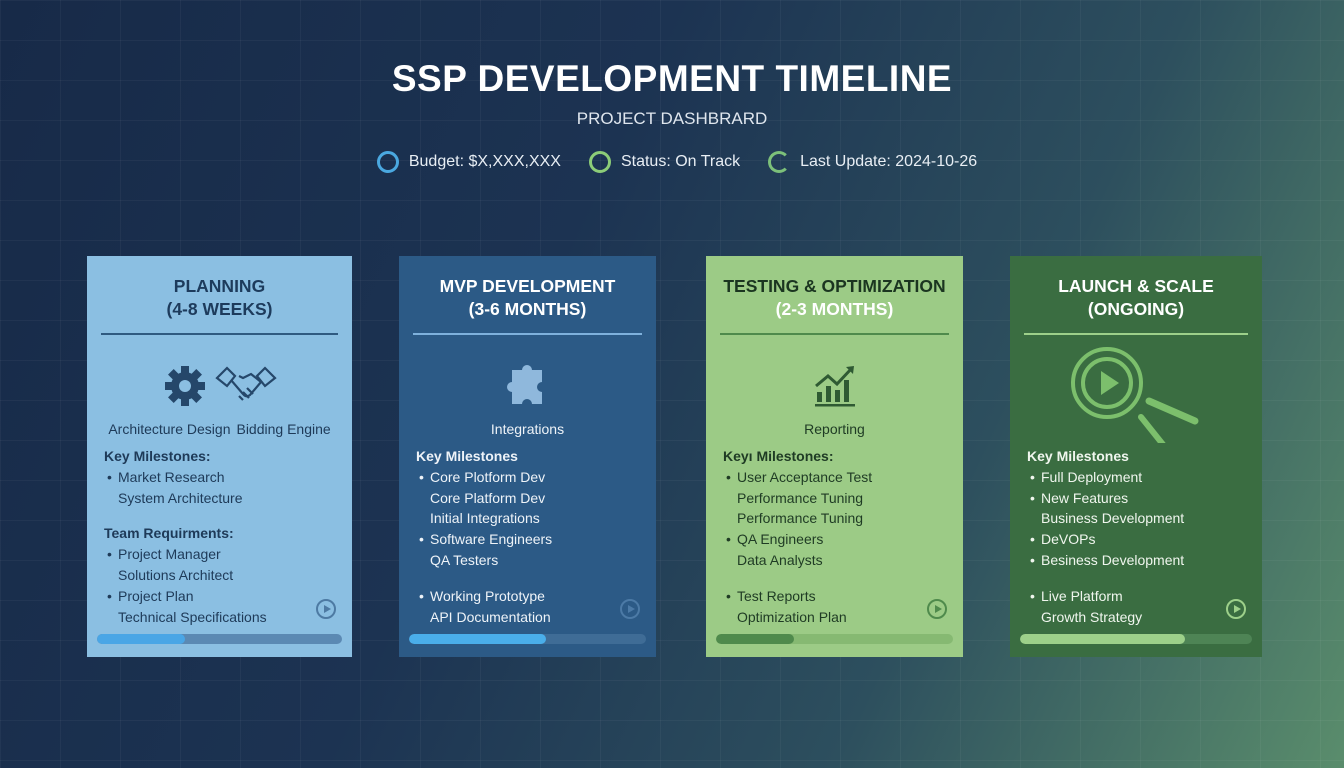 Image resolution: width=1344 pixels, height=768 pixels. Describe the element at coordinates (1105, 498) in the screenshot. I see `list-item: New Features` at that location.